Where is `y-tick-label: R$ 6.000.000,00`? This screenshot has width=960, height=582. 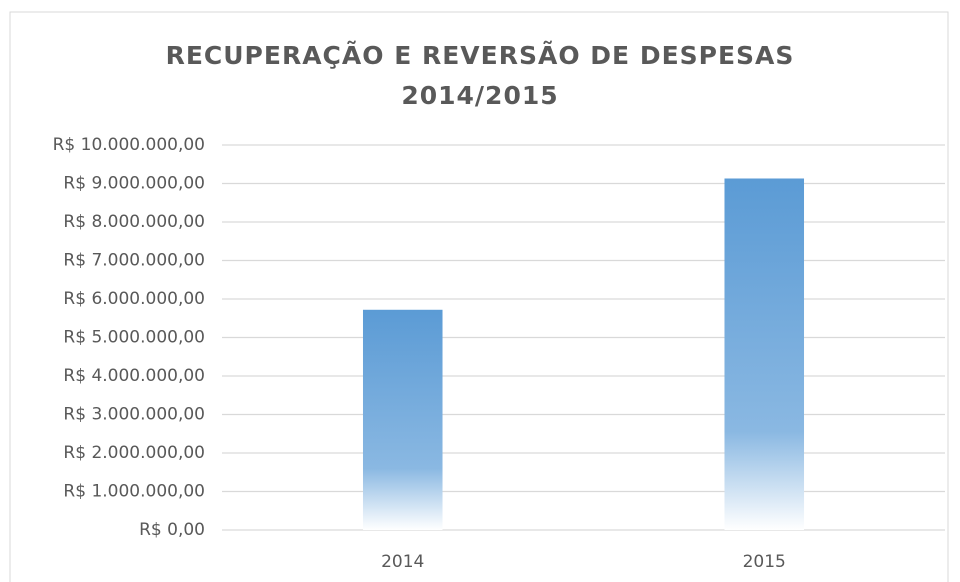 y-tick-label: R$ 6.000.000,00 is located at coordinates (134, 299).